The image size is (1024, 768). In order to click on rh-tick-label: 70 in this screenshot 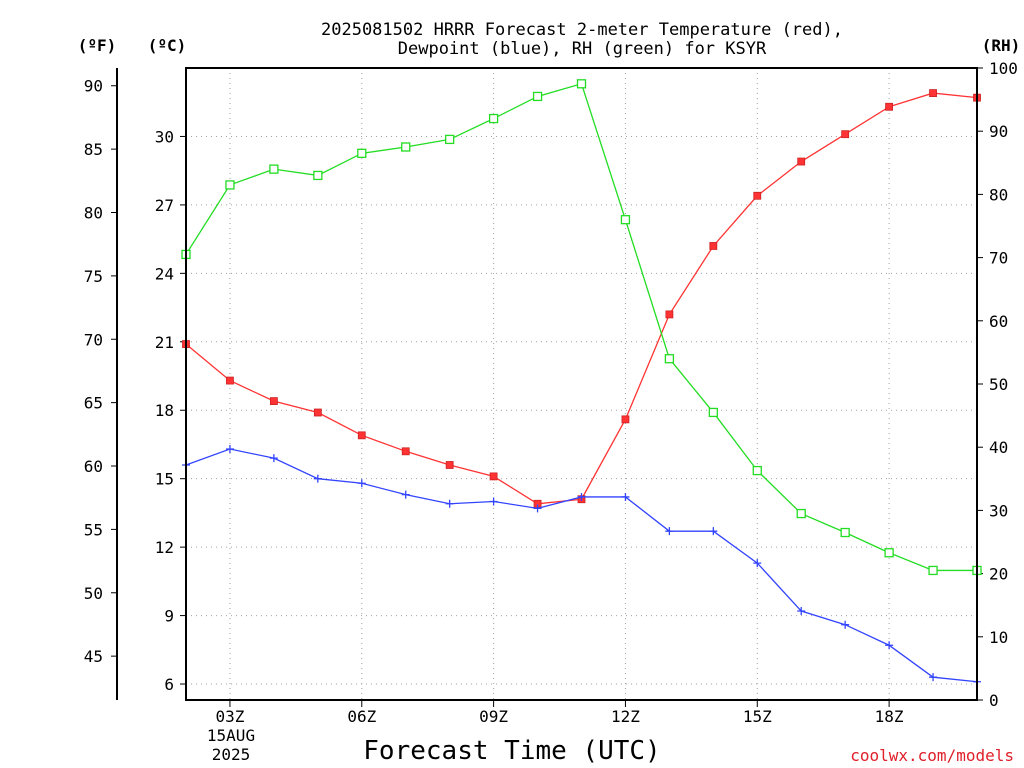, I will do `click(998, 258)`.